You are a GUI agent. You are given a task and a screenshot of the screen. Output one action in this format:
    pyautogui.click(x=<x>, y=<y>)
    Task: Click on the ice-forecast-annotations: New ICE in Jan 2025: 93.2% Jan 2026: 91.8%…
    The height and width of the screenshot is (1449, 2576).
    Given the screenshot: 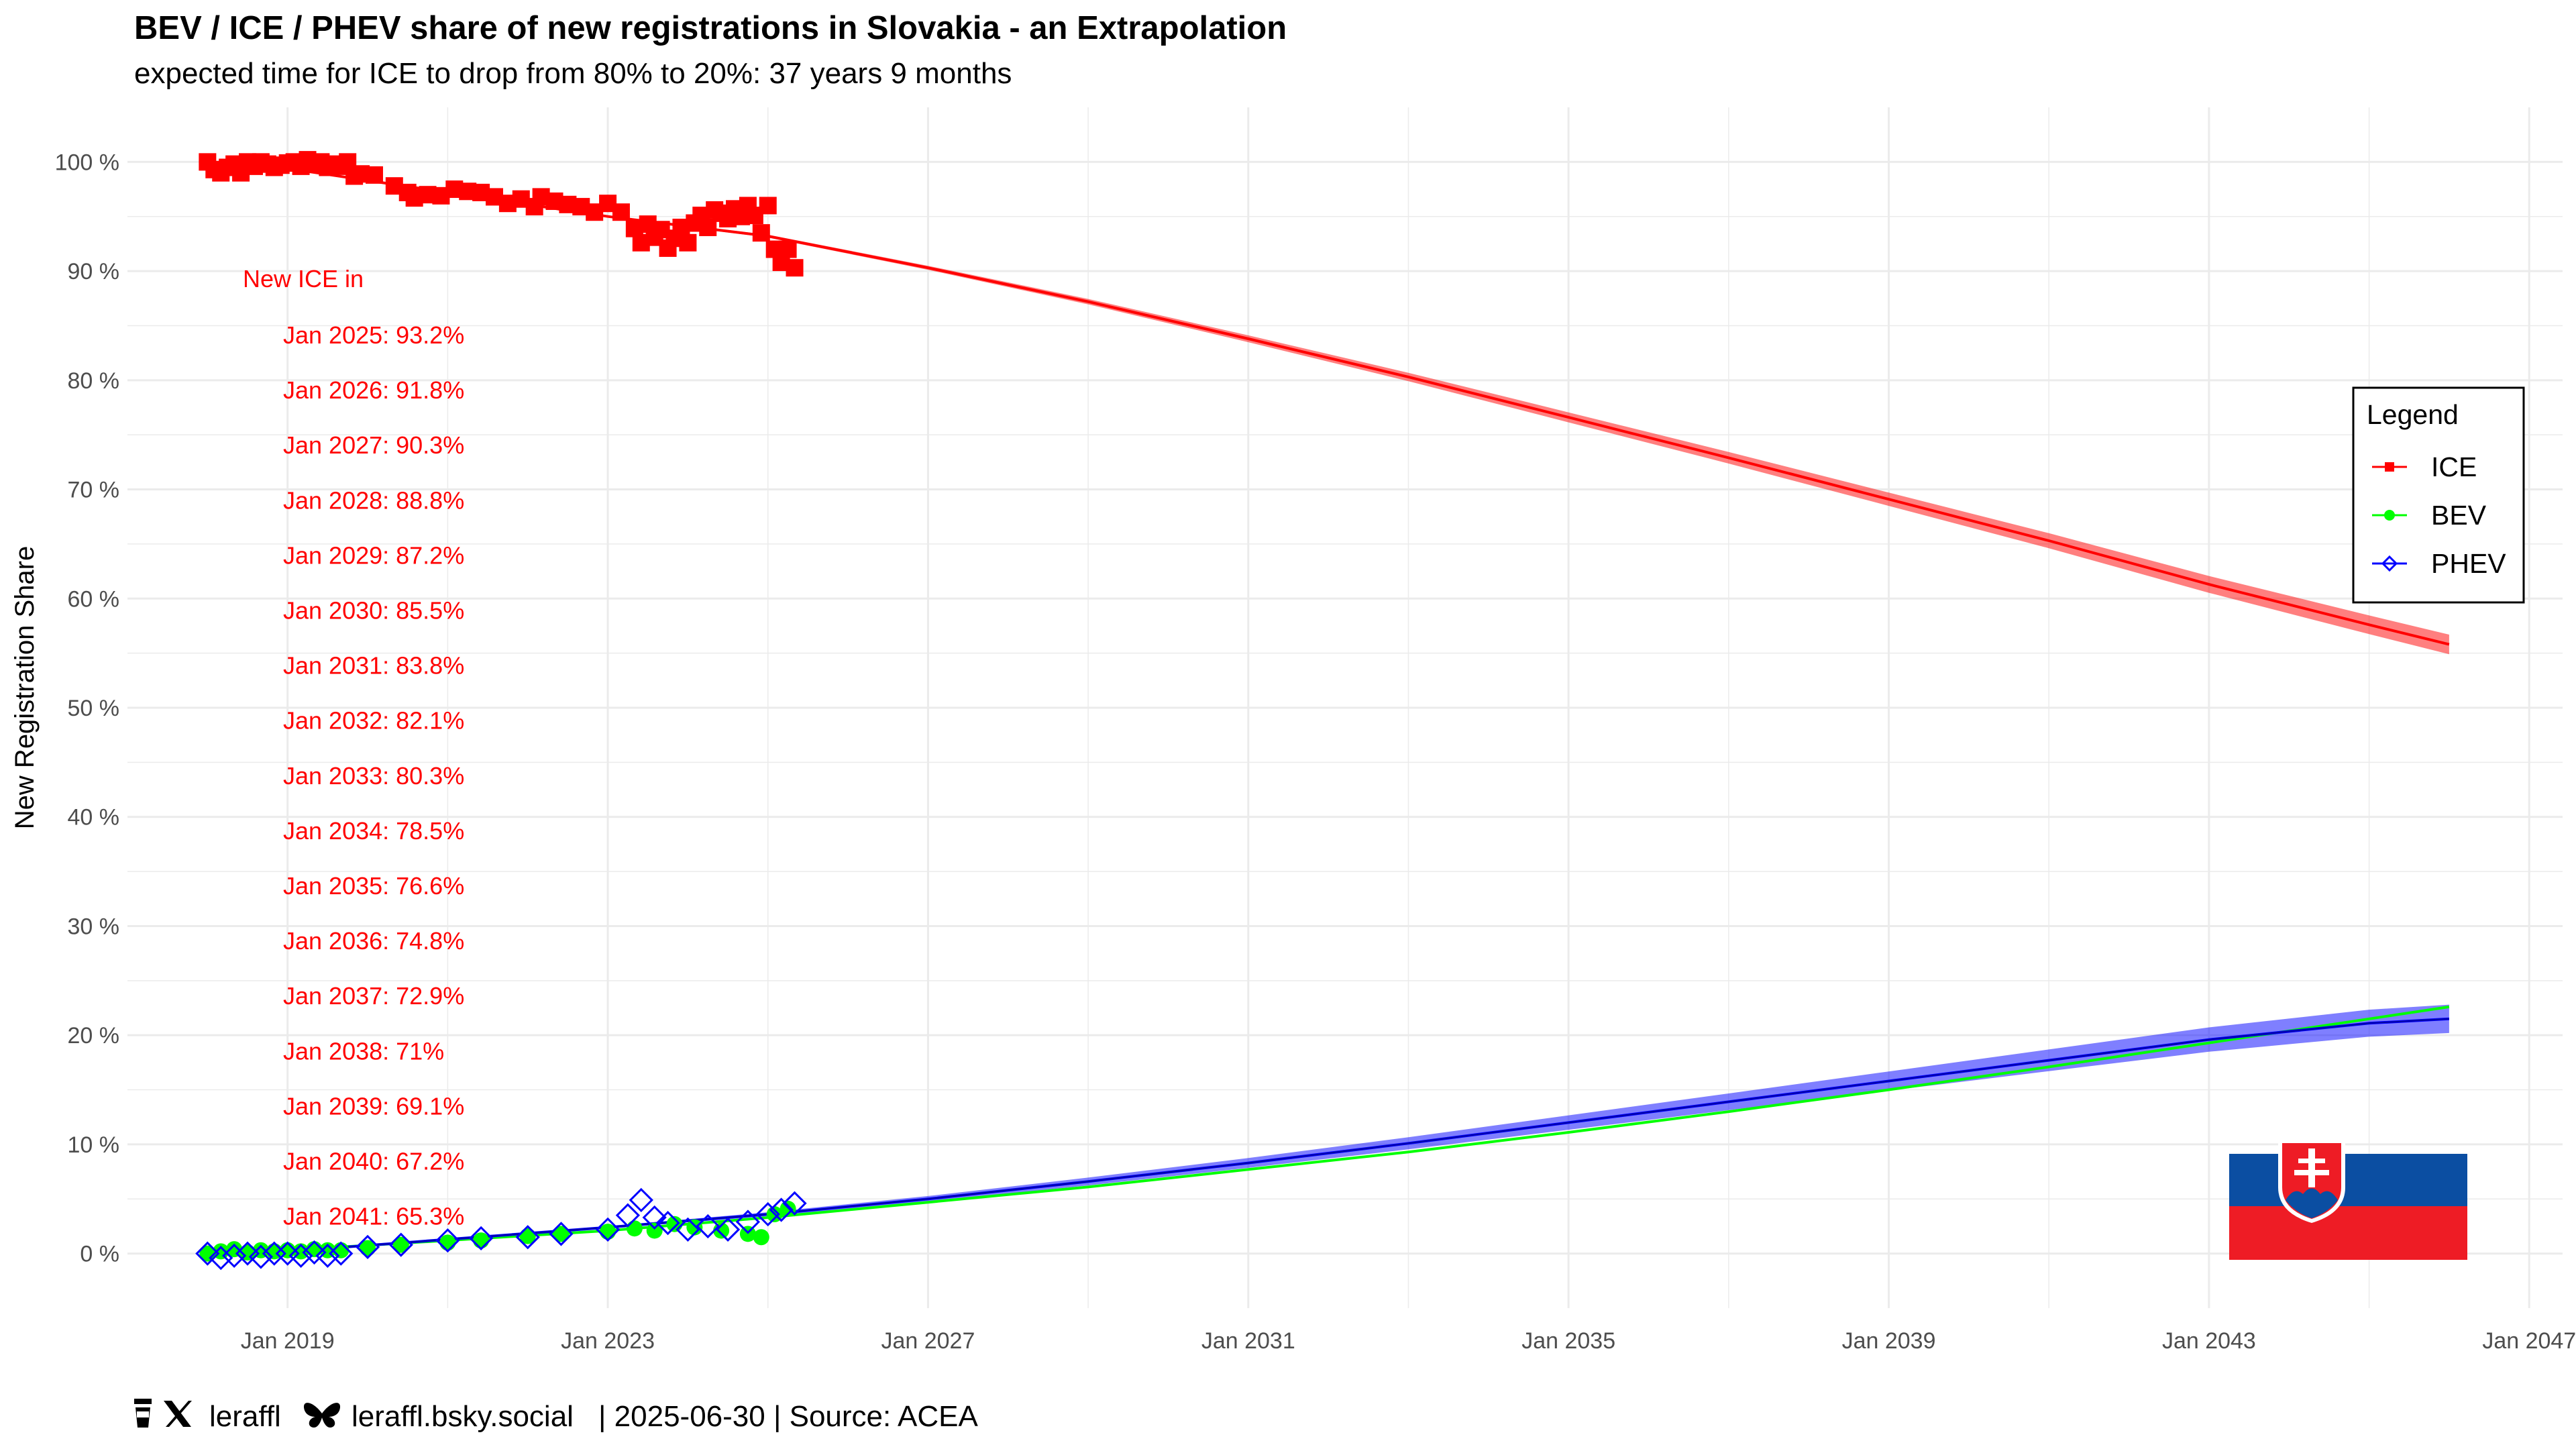 What is the action you would take?
    pyautogui.click(x=353, y=747)
    